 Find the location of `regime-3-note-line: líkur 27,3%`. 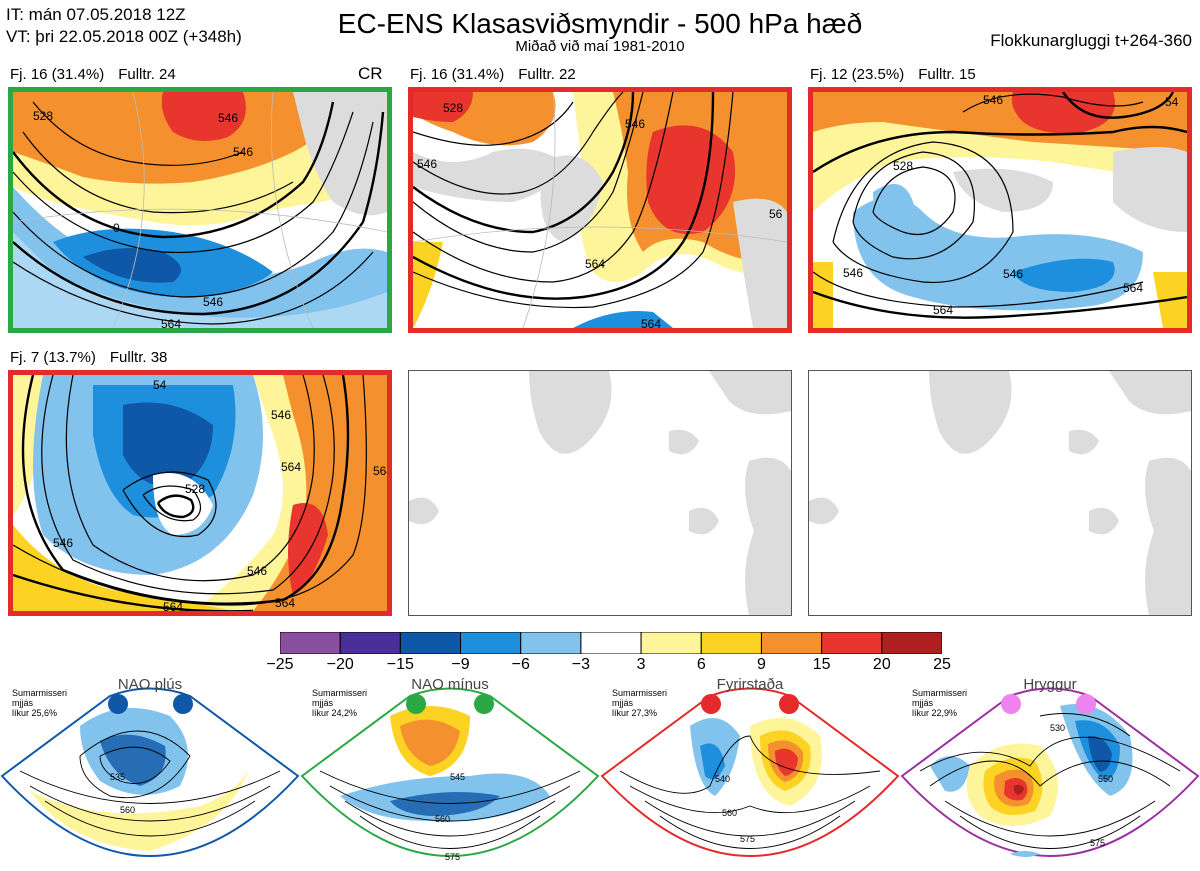

regime-3-note-line: líkur 27,3% is located at coordinates (635, 713).